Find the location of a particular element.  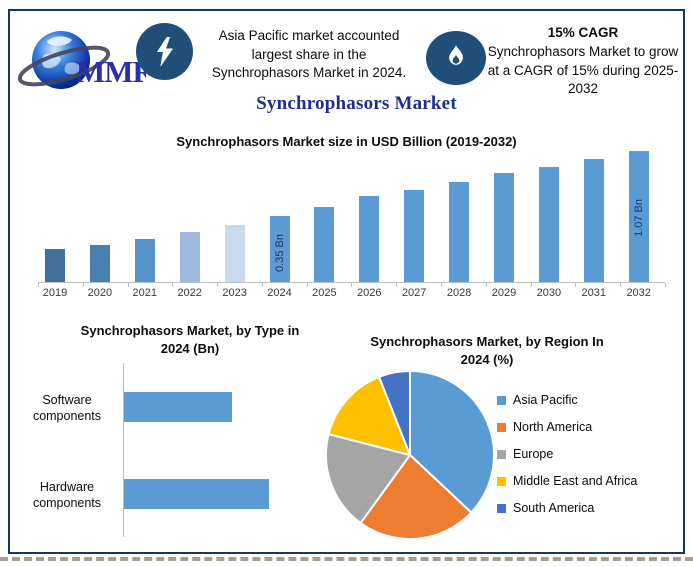

bar-2023 is located at coordinates (234, 253).